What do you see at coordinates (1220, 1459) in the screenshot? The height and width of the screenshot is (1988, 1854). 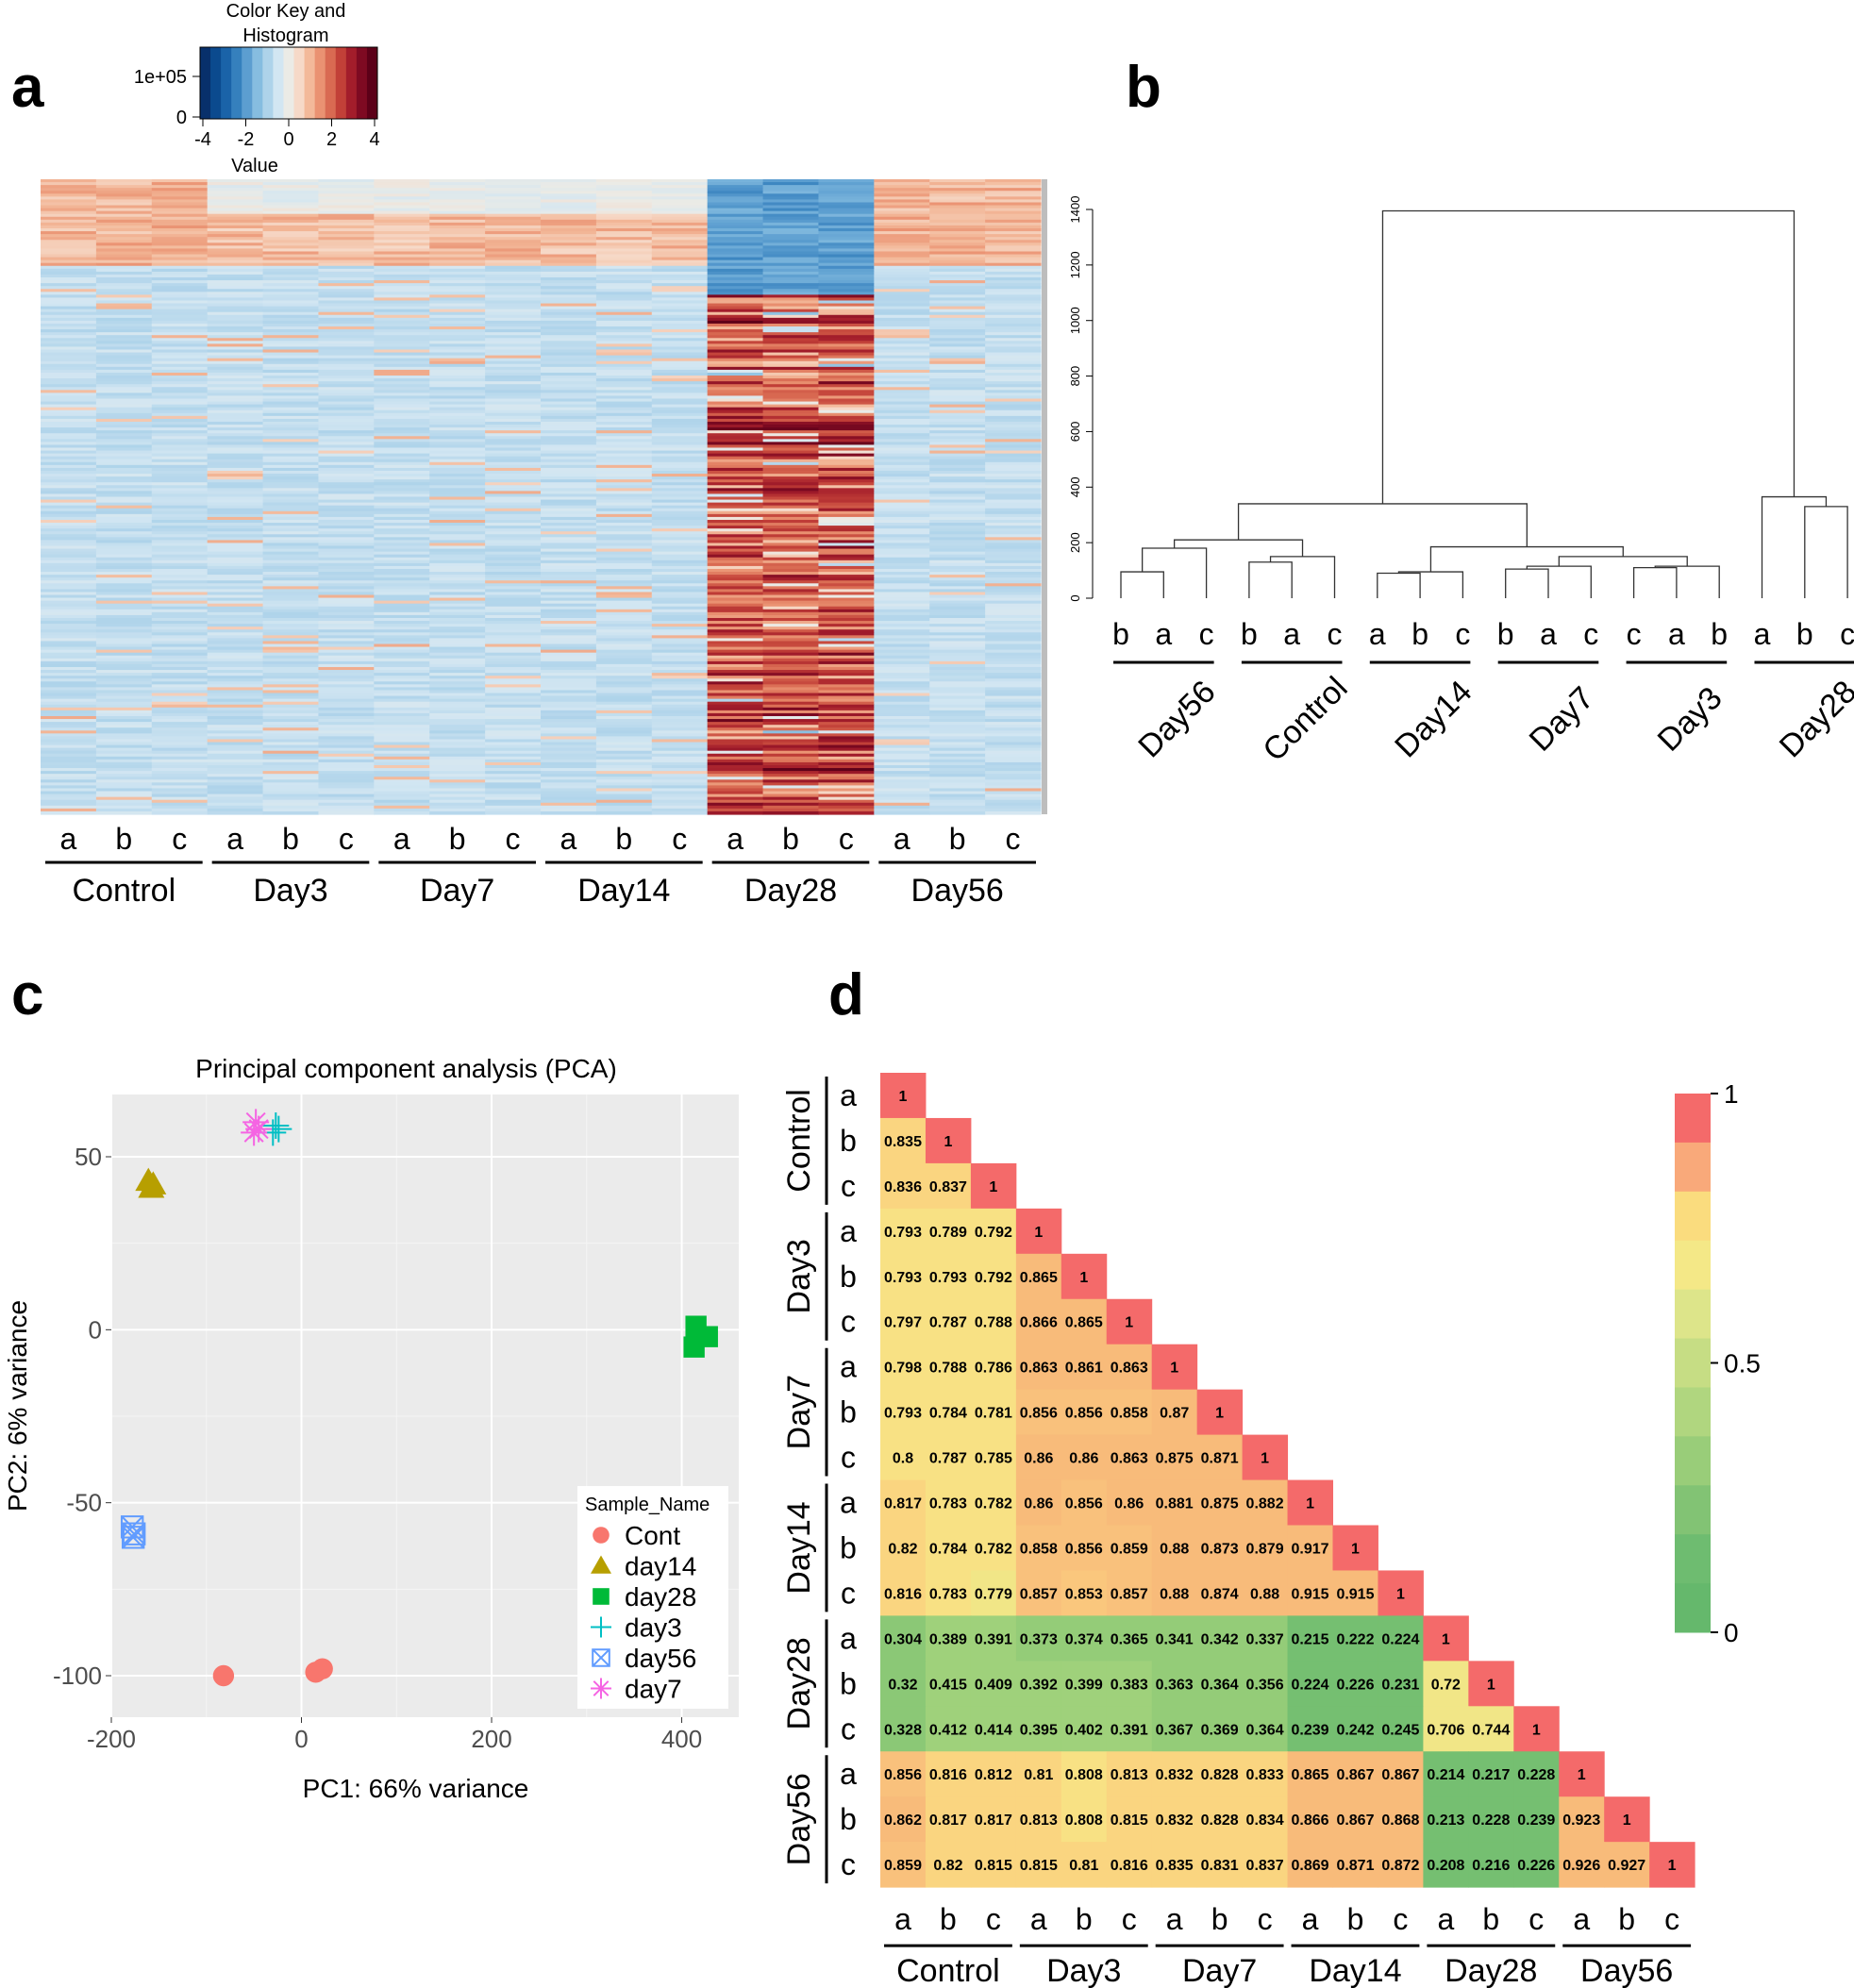 I see `corr-cell-value: 0.871` at bounding box center [1220, 1459].